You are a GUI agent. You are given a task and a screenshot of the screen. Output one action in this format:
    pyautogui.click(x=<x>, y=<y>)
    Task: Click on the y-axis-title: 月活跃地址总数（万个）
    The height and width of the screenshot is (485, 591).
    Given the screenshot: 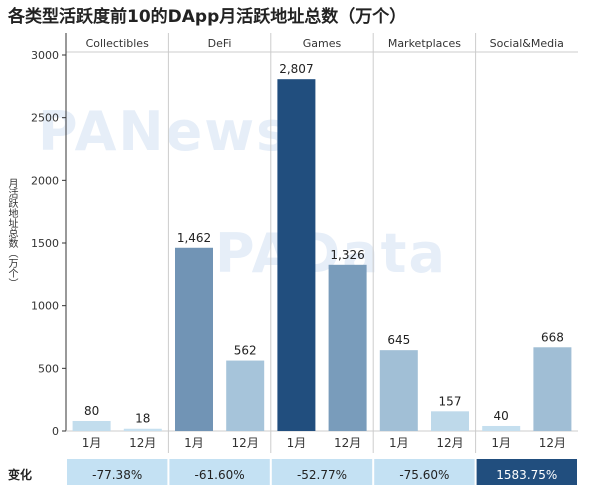 What is the action you would take?
    pyautogui.click(x=11, y=233)
    